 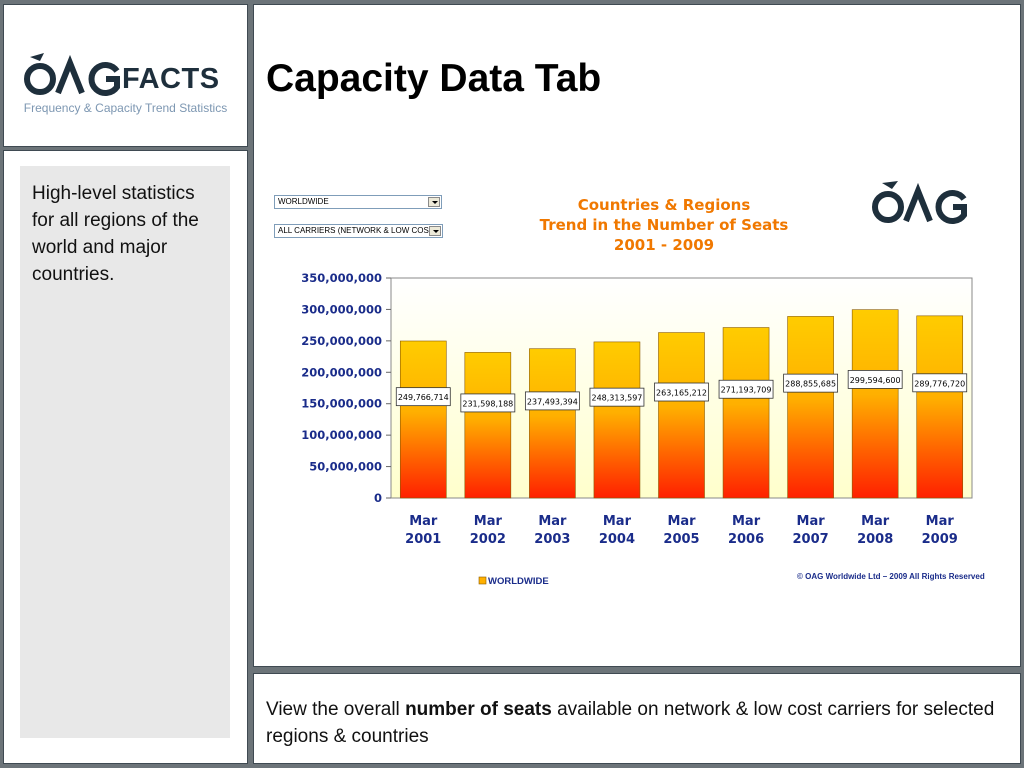 I want to click on x-tick-label-year: 2004, so click(x=617, y=539).